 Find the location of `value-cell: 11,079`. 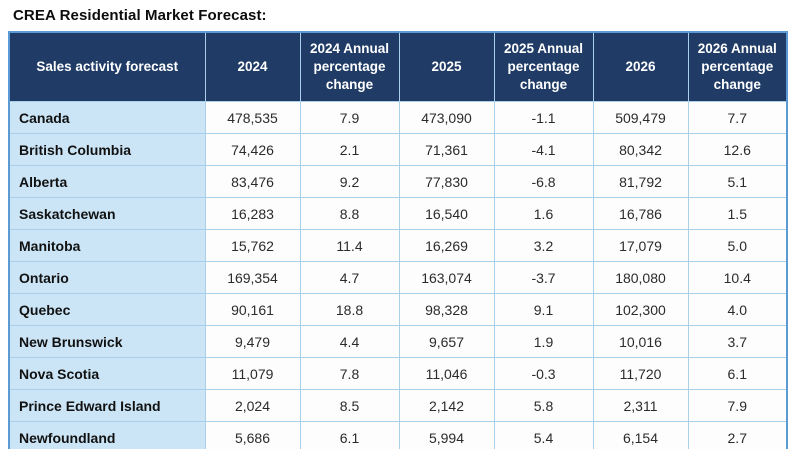

value-cell: 11,079 is located at coordinates (252, 373).